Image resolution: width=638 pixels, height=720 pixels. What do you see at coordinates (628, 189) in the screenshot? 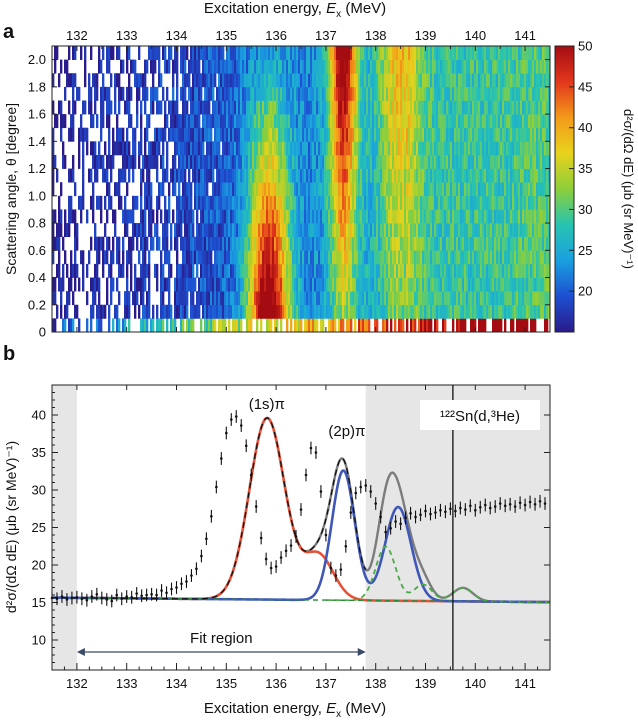
I see `colorbar-title: d²σ/(dΩ dE) (μb (sr MeV)⁻¹)` at bounding box center [628, 189].